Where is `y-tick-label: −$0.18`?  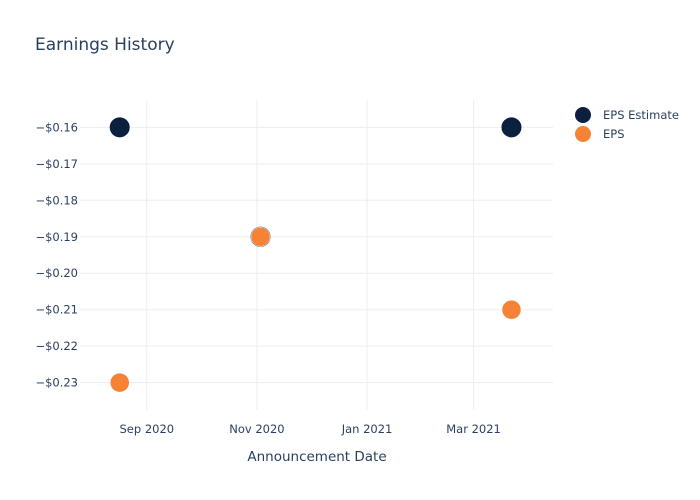 y-tick-label: −$0.18 is located at coordinates (56, 200).